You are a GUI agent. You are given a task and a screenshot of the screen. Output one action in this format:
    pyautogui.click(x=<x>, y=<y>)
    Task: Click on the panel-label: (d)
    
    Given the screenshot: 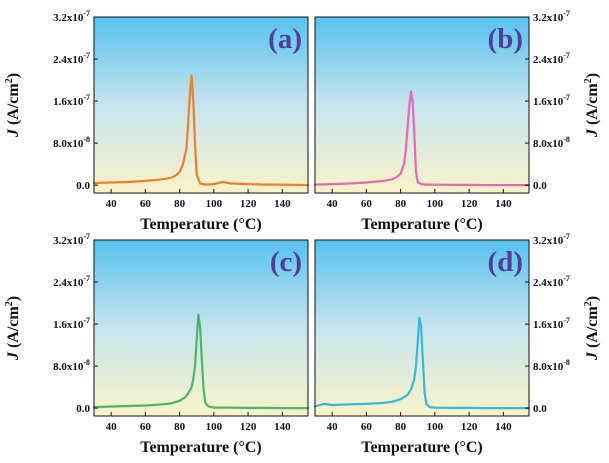 What is the action you would take?
    pyautogui.click(x=505, y=262)
    